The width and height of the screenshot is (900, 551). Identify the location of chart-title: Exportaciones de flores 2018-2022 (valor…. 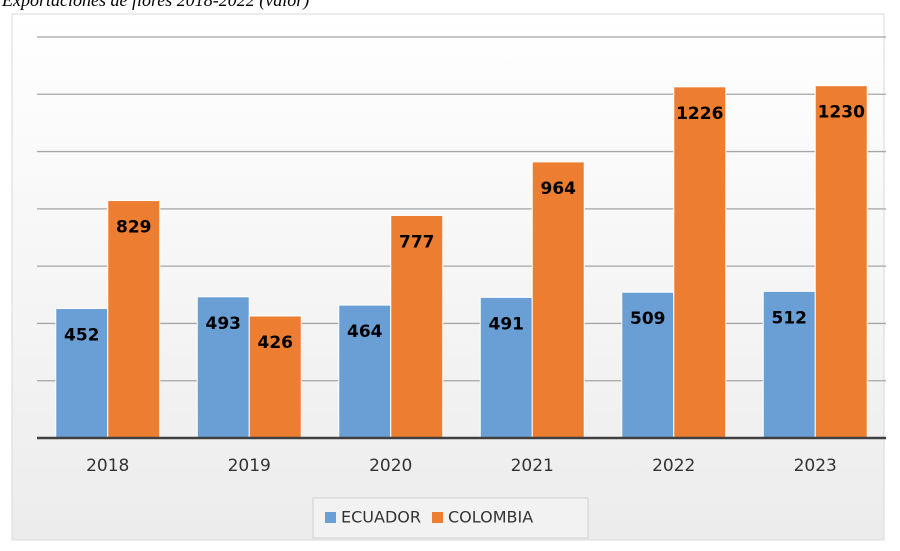
(155, 5).